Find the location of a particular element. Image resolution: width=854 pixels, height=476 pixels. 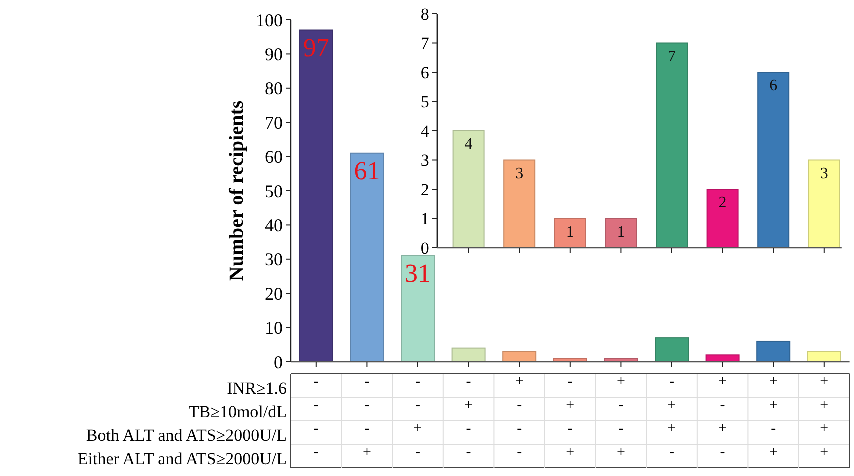

y-tick-label: 6 is located at coordinates (425, 72).